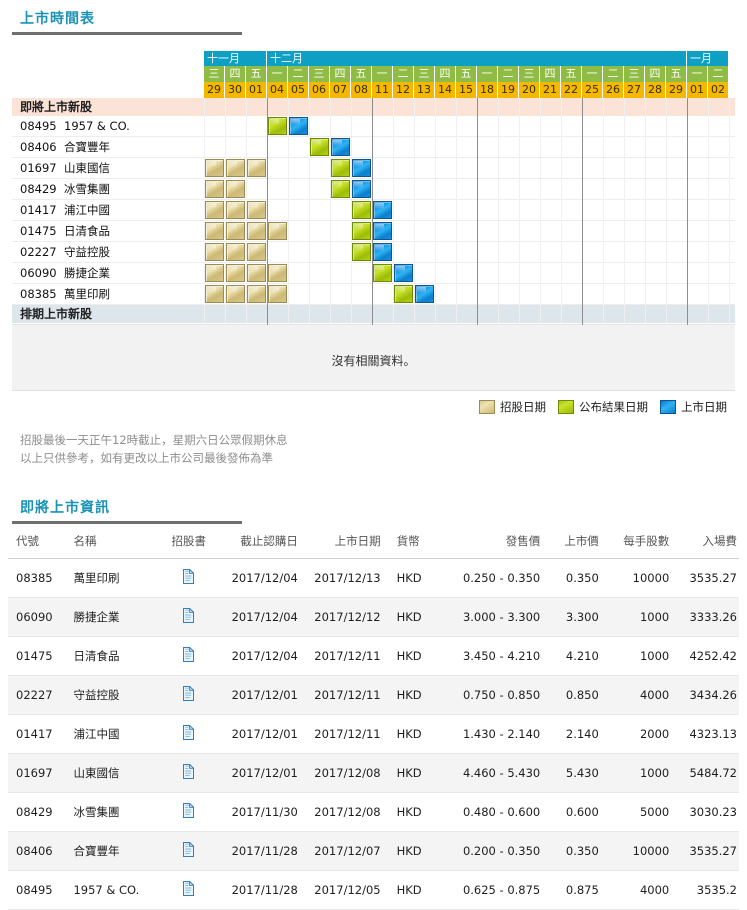  I want to click on gantt-row: 08406 合寶豐年, so click(373, 147).